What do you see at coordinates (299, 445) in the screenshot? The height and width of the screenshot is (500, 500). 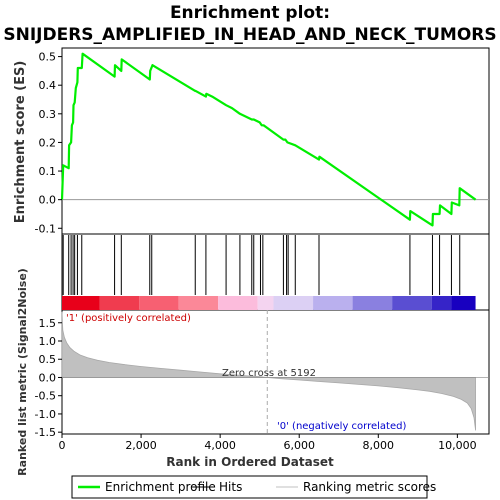 I see `x-tick-label-3: 6,000` at bounding box center [299, 445].